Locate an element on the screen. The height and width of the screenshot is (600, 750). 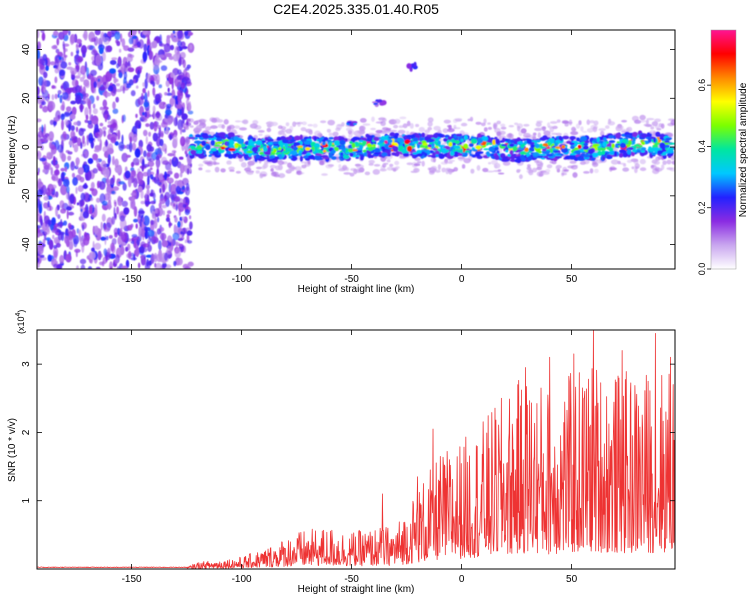
snr-xlabel: Height of straight line (km) is located at coordinates (356, 589).